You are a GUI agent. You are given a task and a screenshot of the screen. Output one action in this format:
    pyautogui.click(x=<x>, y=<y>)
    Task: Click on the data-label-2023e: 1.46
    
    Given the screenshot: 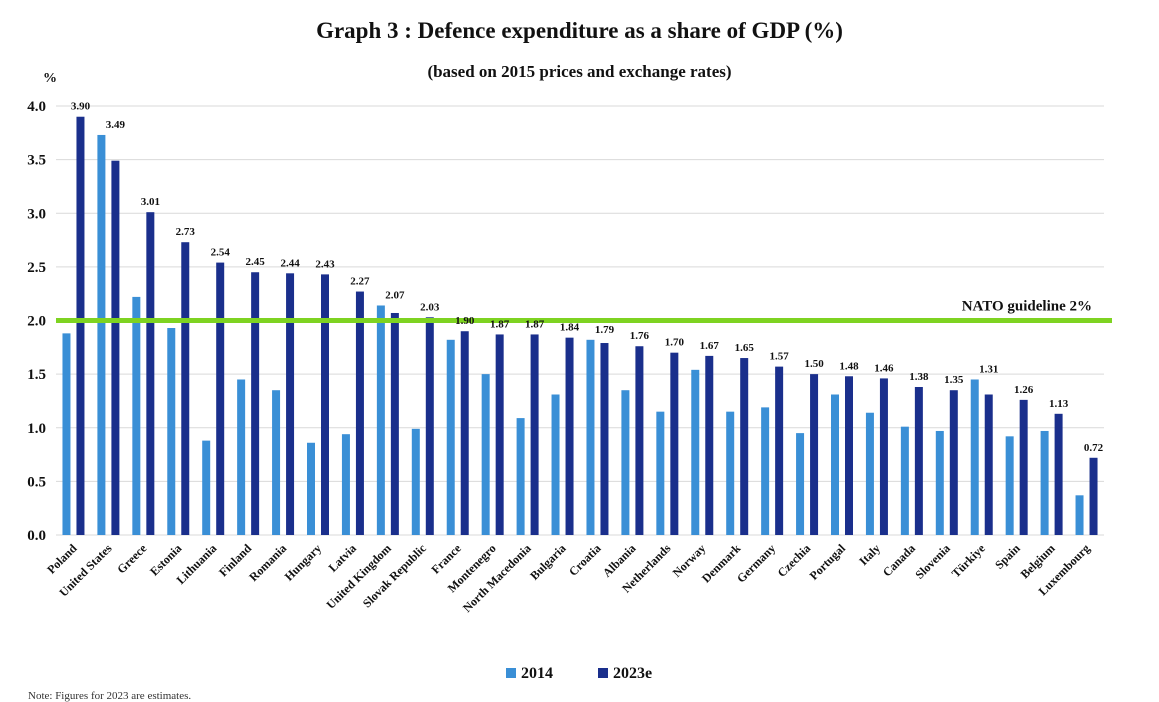 What is the action you would take?
    pyautogui.click(x=884, y=368)
    